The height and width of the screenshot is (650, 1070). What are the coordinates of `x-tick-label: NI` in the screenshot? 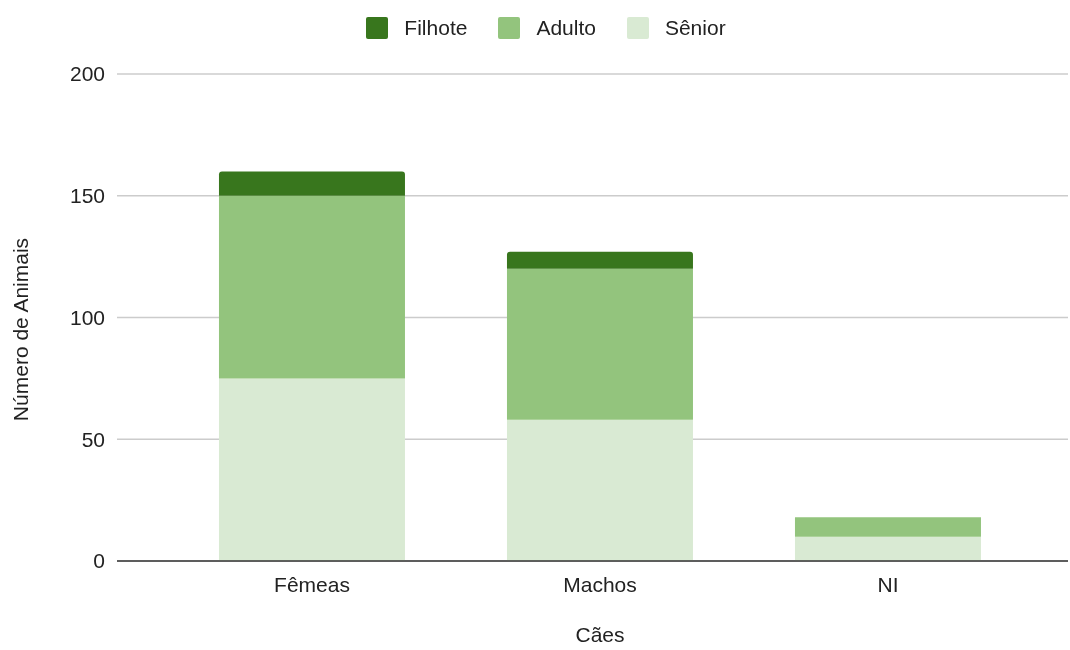 It's located at (888, 584).